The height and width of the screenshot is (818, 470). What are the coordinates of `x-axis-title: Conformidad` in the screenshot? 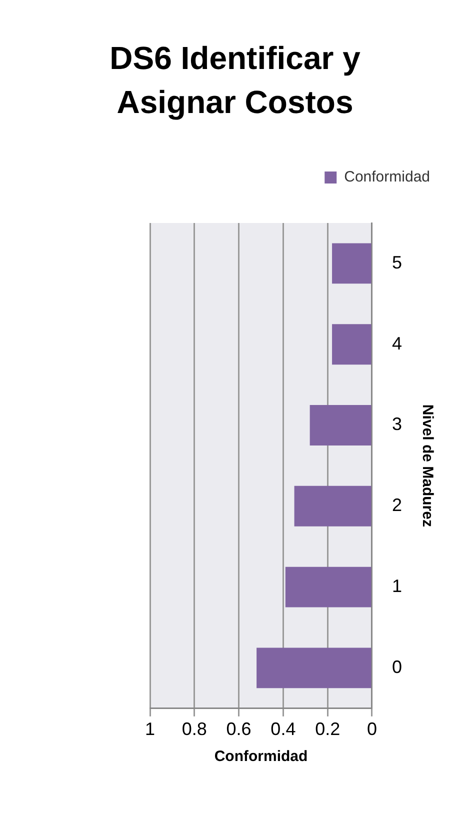 It's located at (261, 757).